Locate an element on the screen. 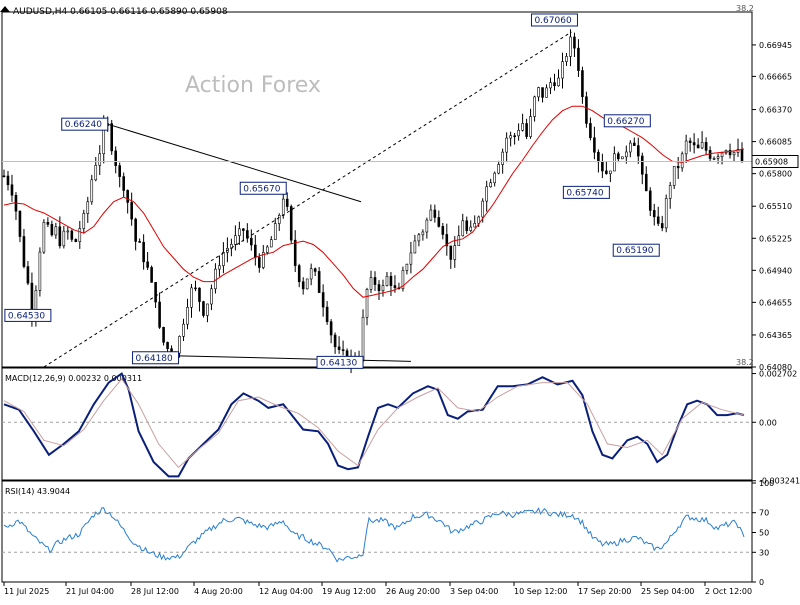 The height and width of the screenshot is (605, 800). price-tick-label: 0.64080 is located at coordinates (775, 367).